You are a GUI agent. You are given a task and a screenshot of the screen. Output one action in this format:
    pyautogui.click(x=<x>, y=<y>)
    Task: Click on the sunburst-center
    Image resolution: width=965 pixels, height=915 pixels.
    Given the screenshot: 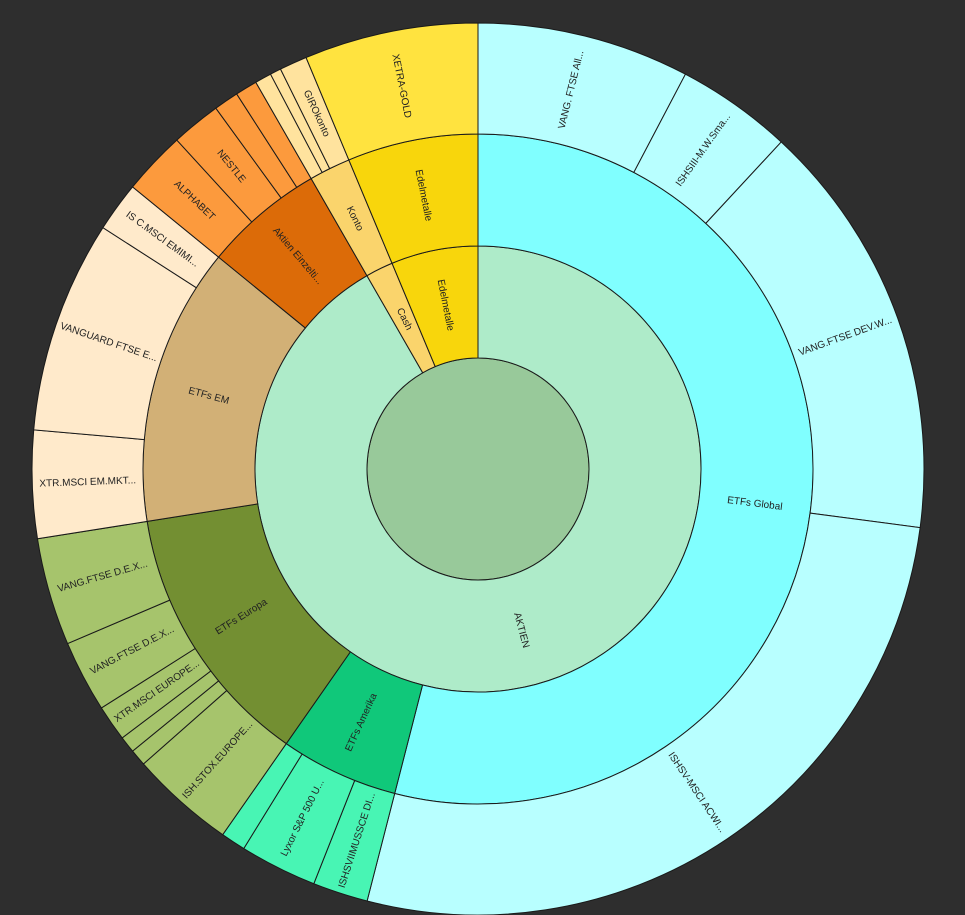 What is the action you would take?
    pyautogui.click(x=478, y=469)
    